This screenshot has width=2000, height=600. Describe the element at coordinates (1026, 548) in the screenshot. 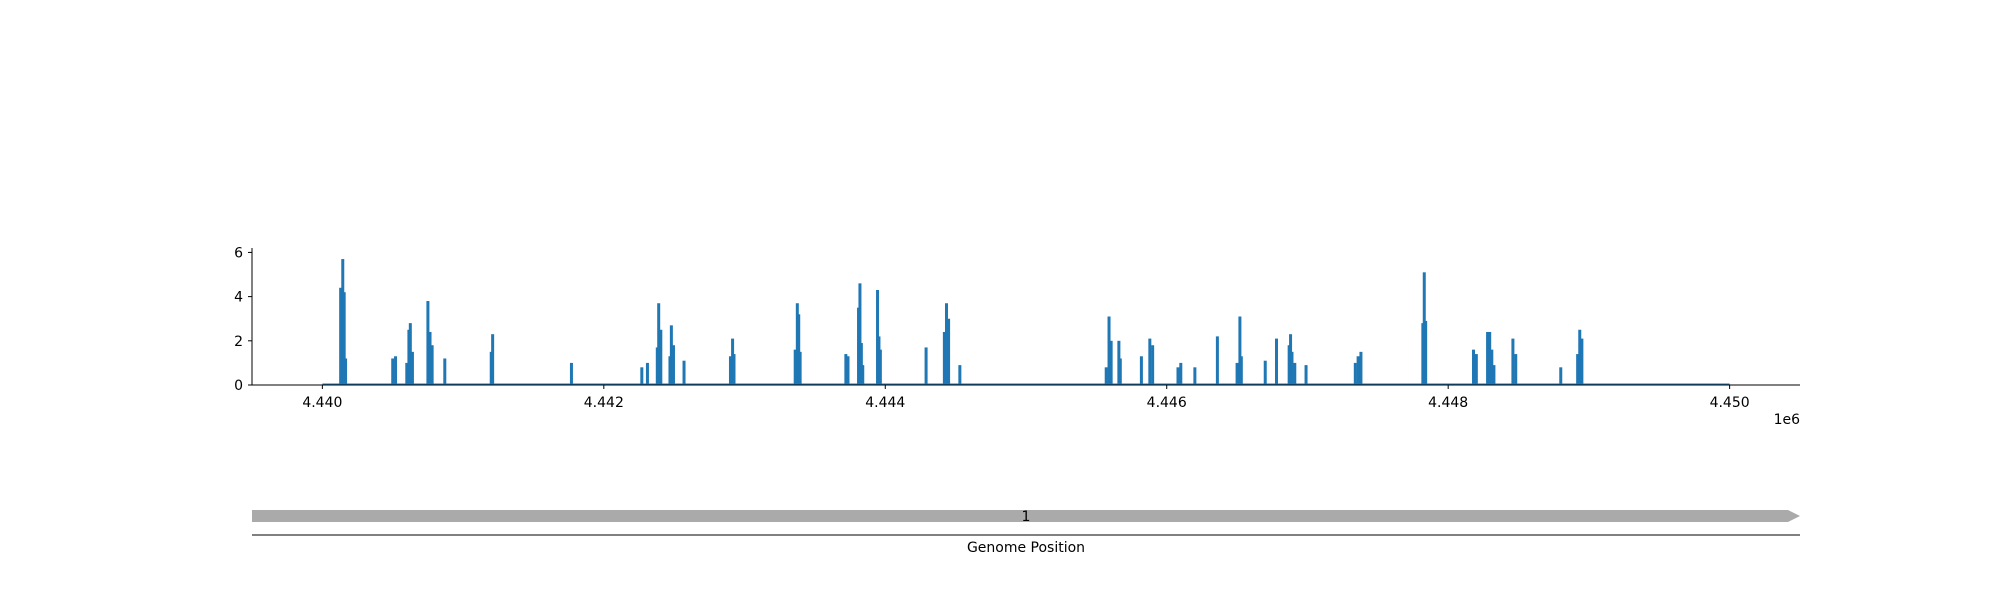

I see `x-axis-title: Genome Position` at that location.